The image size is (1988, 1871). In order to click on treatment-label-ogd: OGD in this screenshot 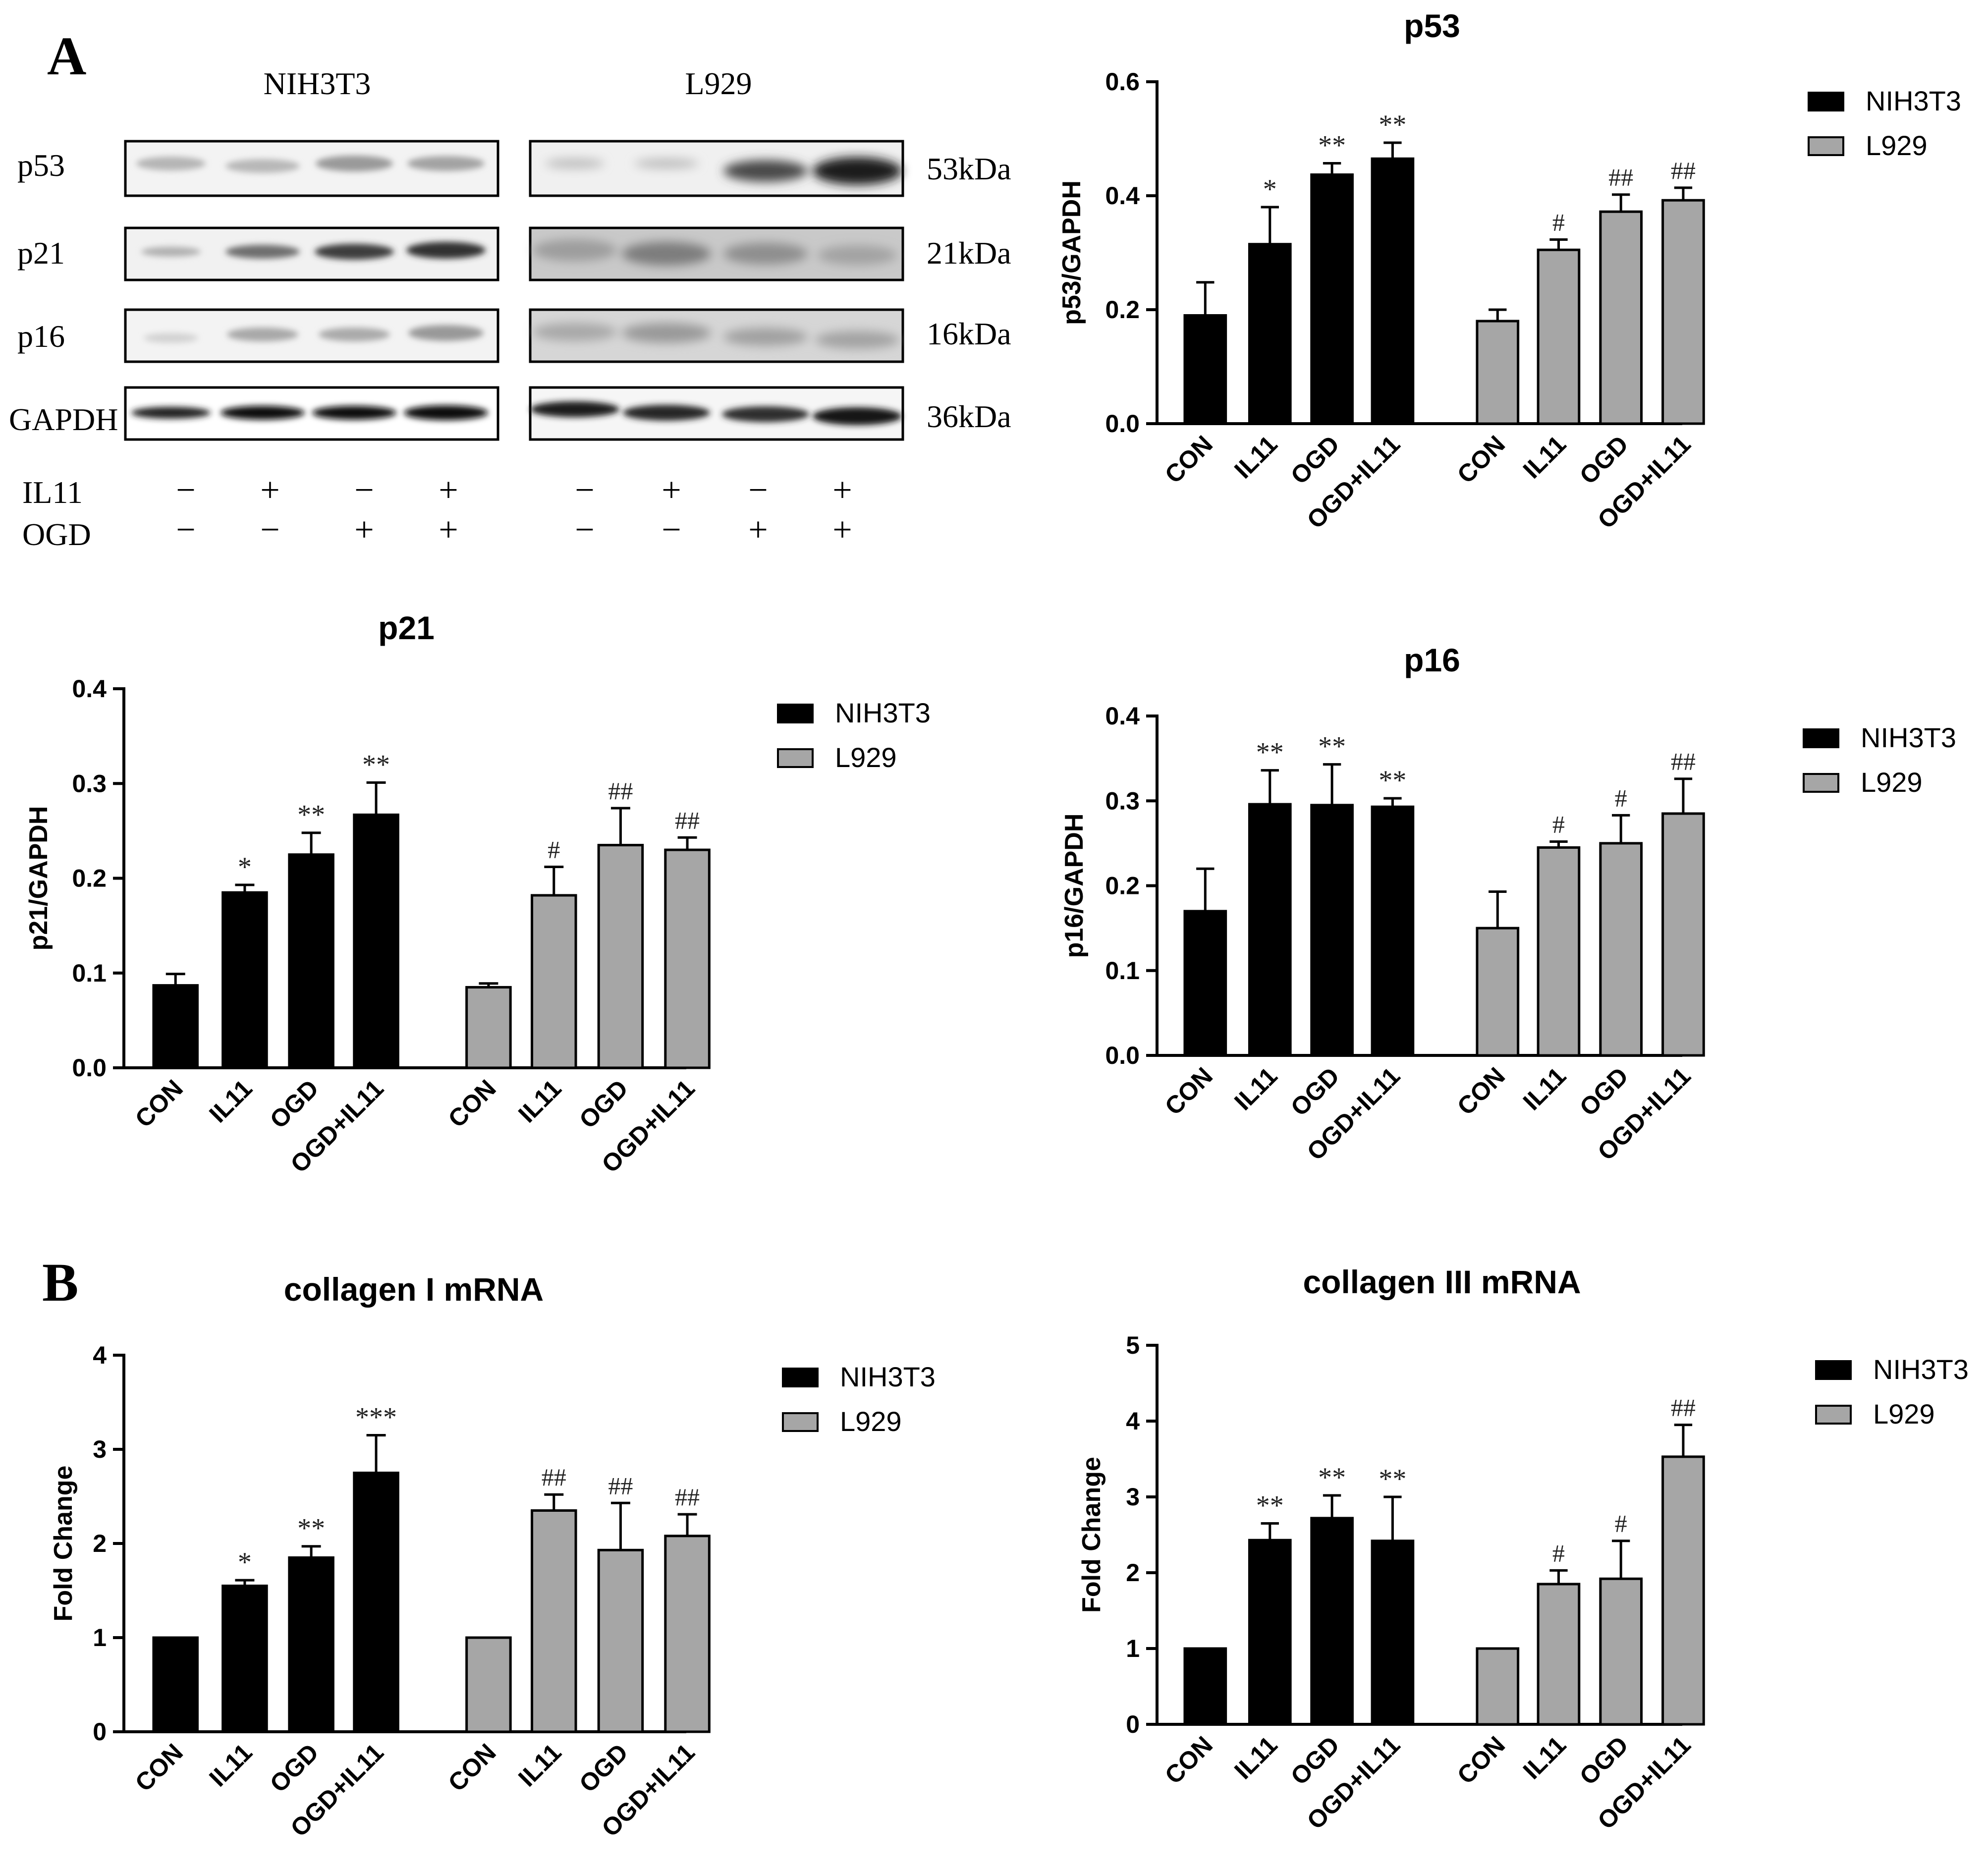, I will do `click(56, 534)`.